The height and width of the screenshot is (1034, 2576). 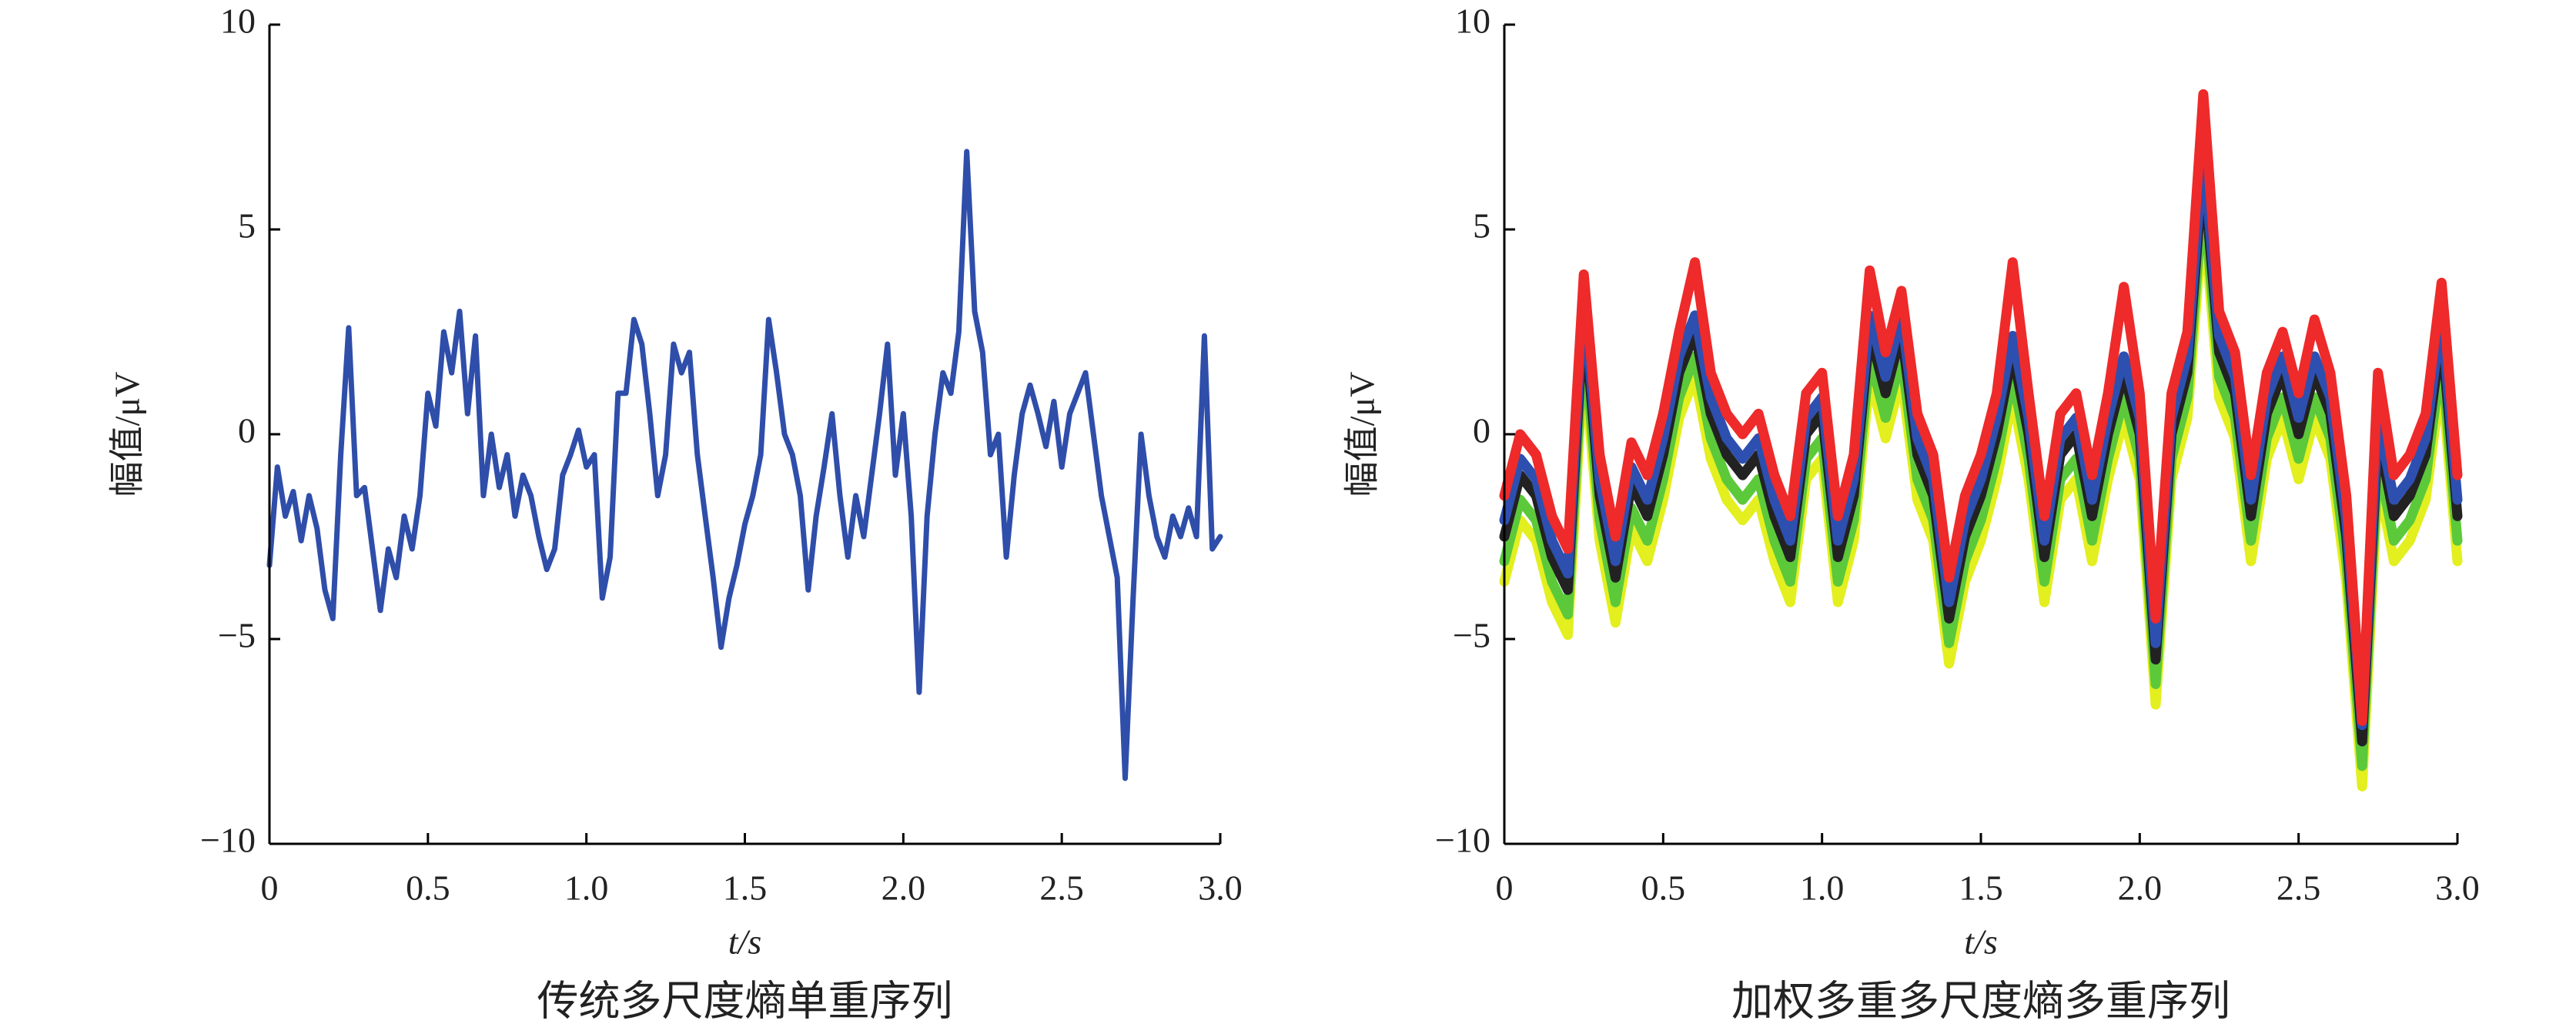 I want to click on chart-caption: 传统多尺度熵单重序列, so click(x=745, y=1001).